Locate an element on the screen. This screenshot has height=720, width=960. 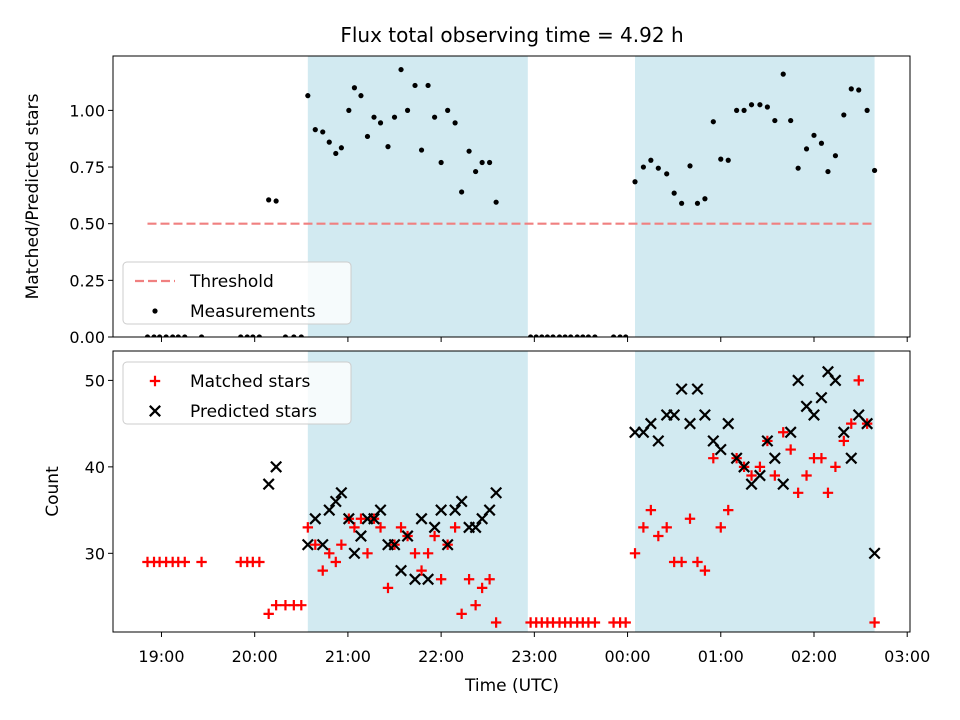
y-tick-label: 30 is located at coordinates (95, 553).